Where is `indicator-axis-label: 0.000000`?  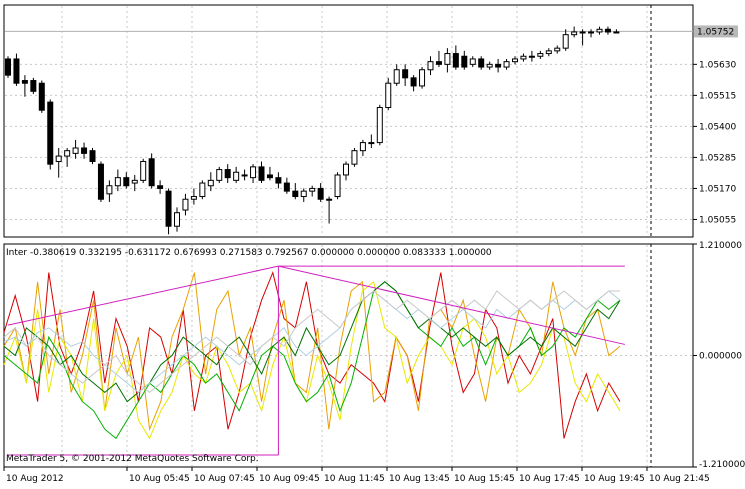
indicator-axis-label: 0.000000 is located at coordinates (720, 357).